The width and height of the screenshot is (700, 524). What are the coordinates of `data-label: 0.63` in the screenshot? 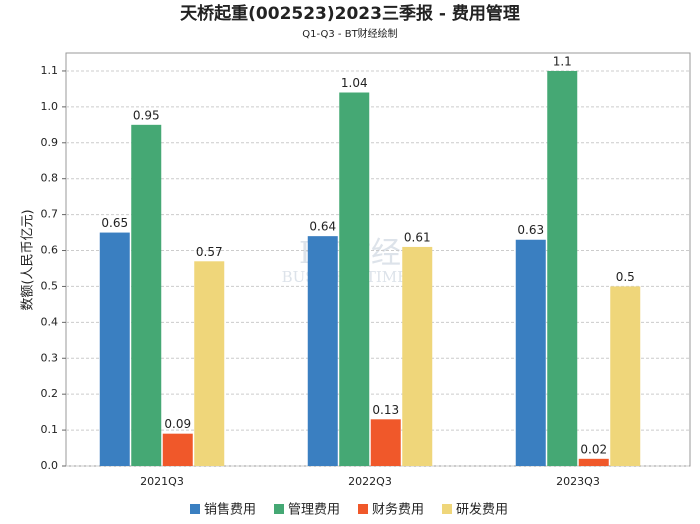 It's located at (530, 230).